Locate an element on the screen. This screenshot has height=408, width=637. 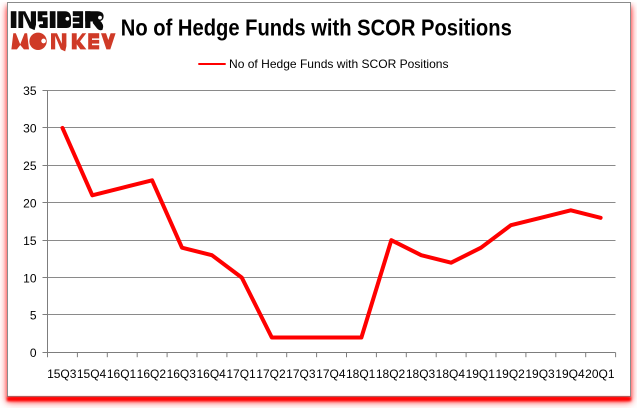
svg-text: 17Q4 is located at coordinates (331, 374).